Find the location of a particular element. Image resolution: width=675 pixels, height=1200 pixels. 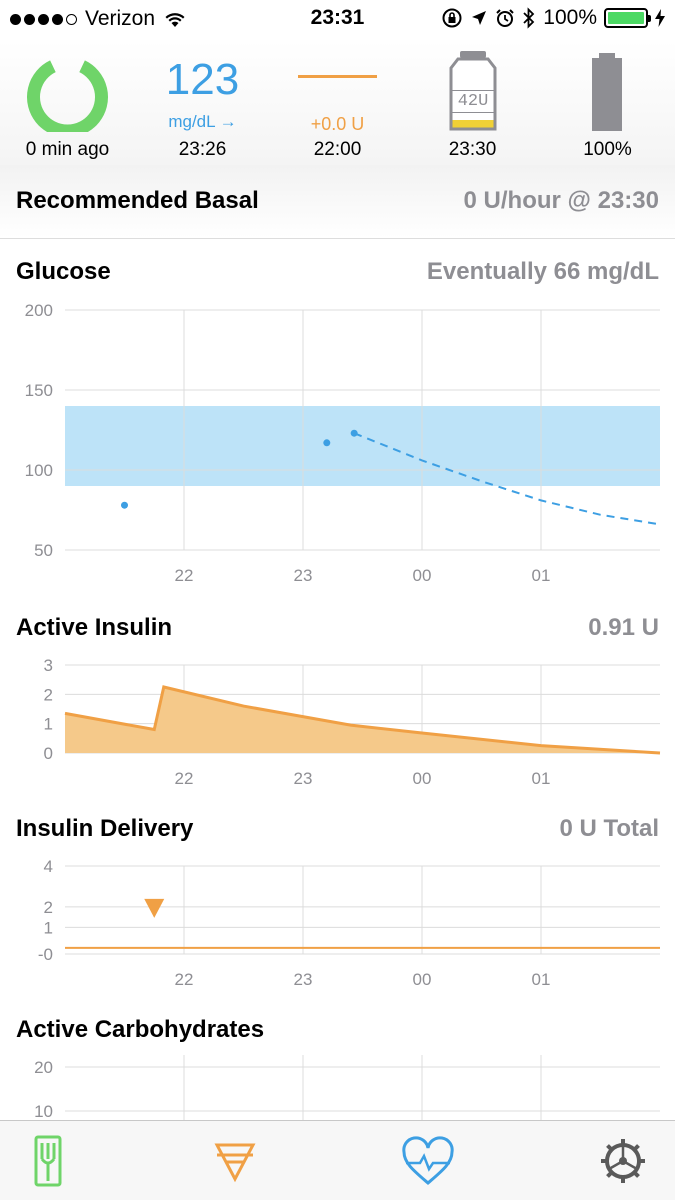

y-tick-label: -0 is located at coordinates (45, 954).